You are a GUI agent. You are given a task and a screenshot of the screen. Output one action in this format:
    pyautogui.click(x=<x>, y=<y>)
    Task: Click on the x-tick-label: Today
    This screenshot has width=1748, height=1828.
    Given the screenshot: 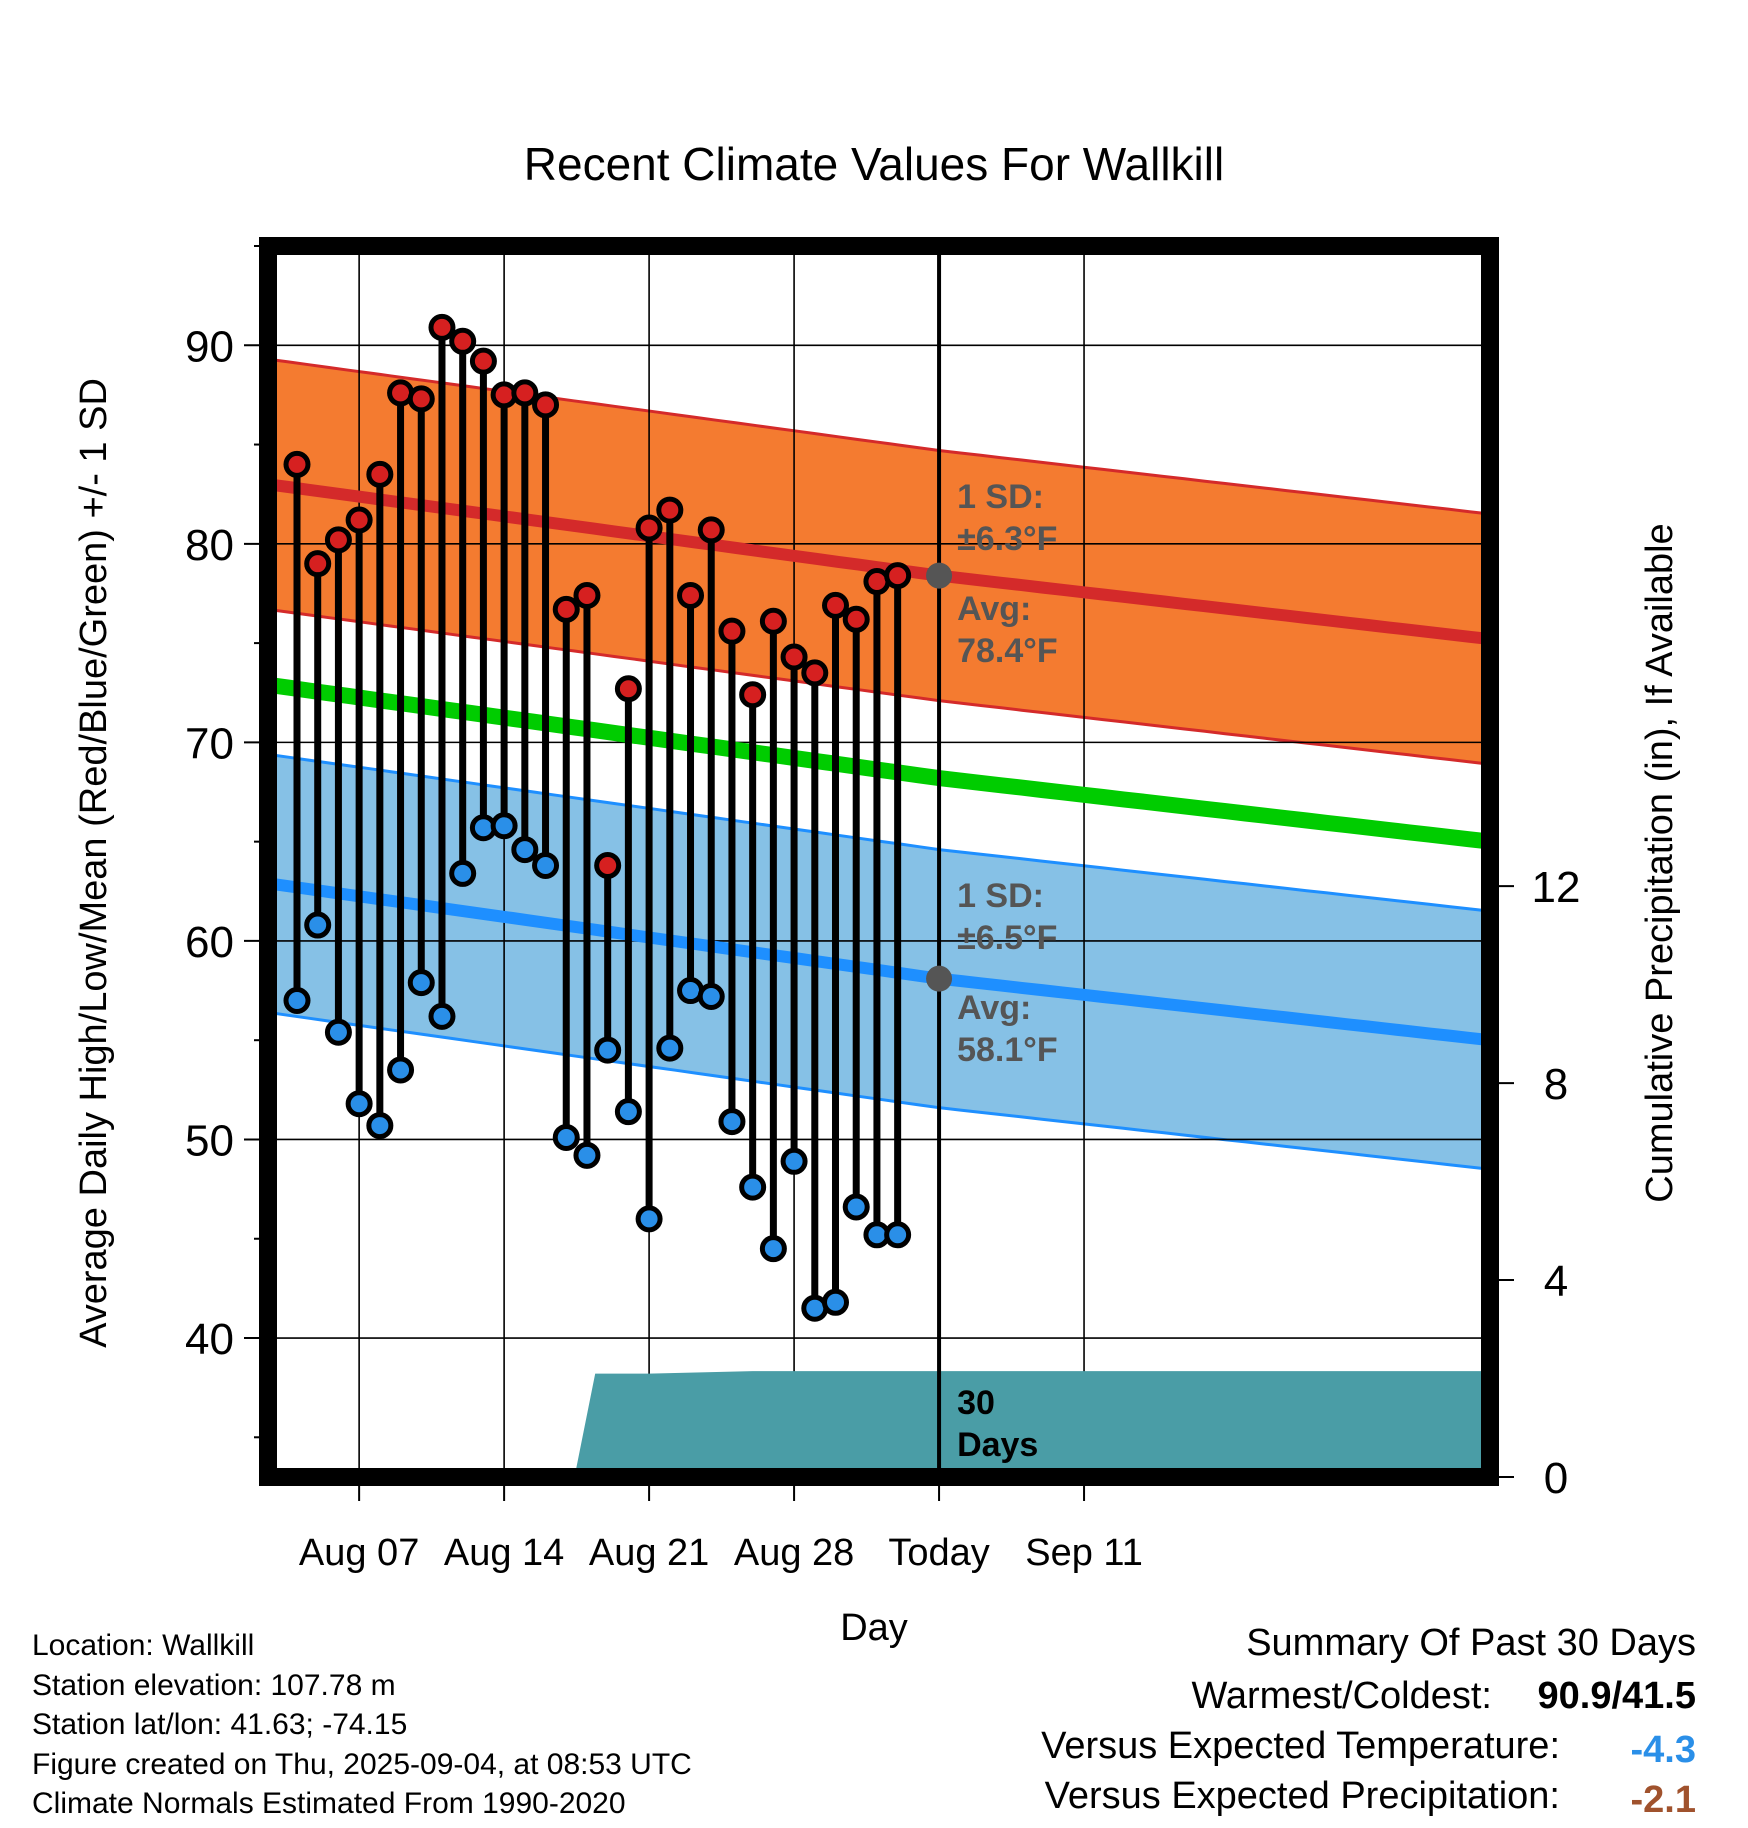 What is the action you would take?
    pyautogui.click(x=938, y=1553)
    